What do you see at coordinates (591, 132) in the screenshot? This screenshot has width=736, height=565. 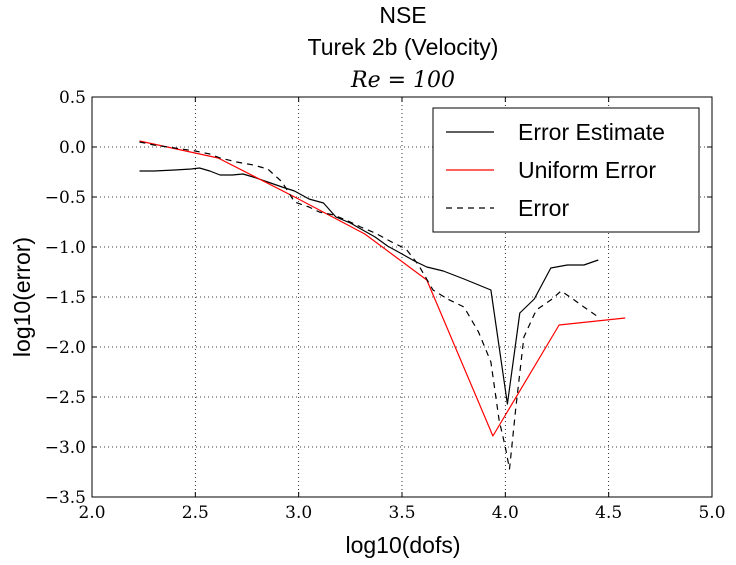 I see `legend-label-error-estimate: Error Estimate` at bounding box center [591, 132].